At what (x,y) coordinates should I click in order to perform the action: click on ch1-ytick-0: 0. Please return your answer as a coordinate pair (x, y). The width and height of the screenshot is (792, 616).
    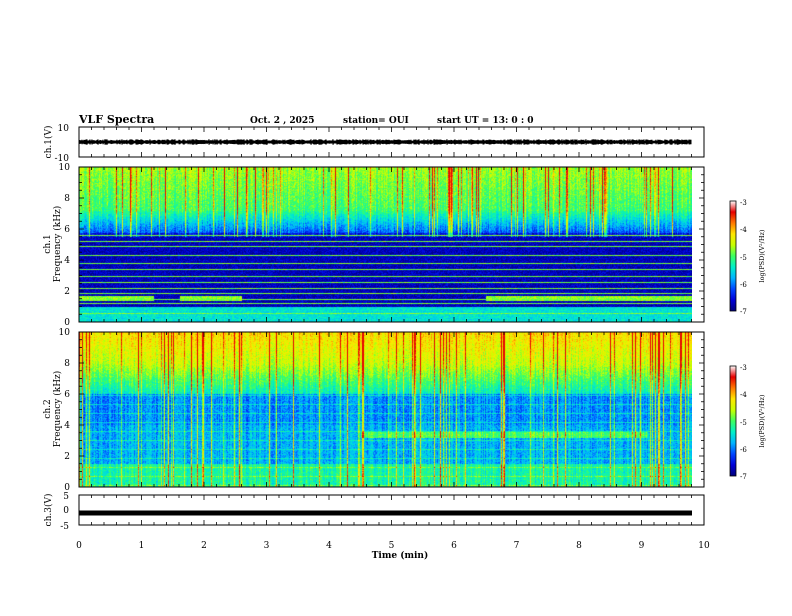
    Looking at the image, I should click on (67, 323).